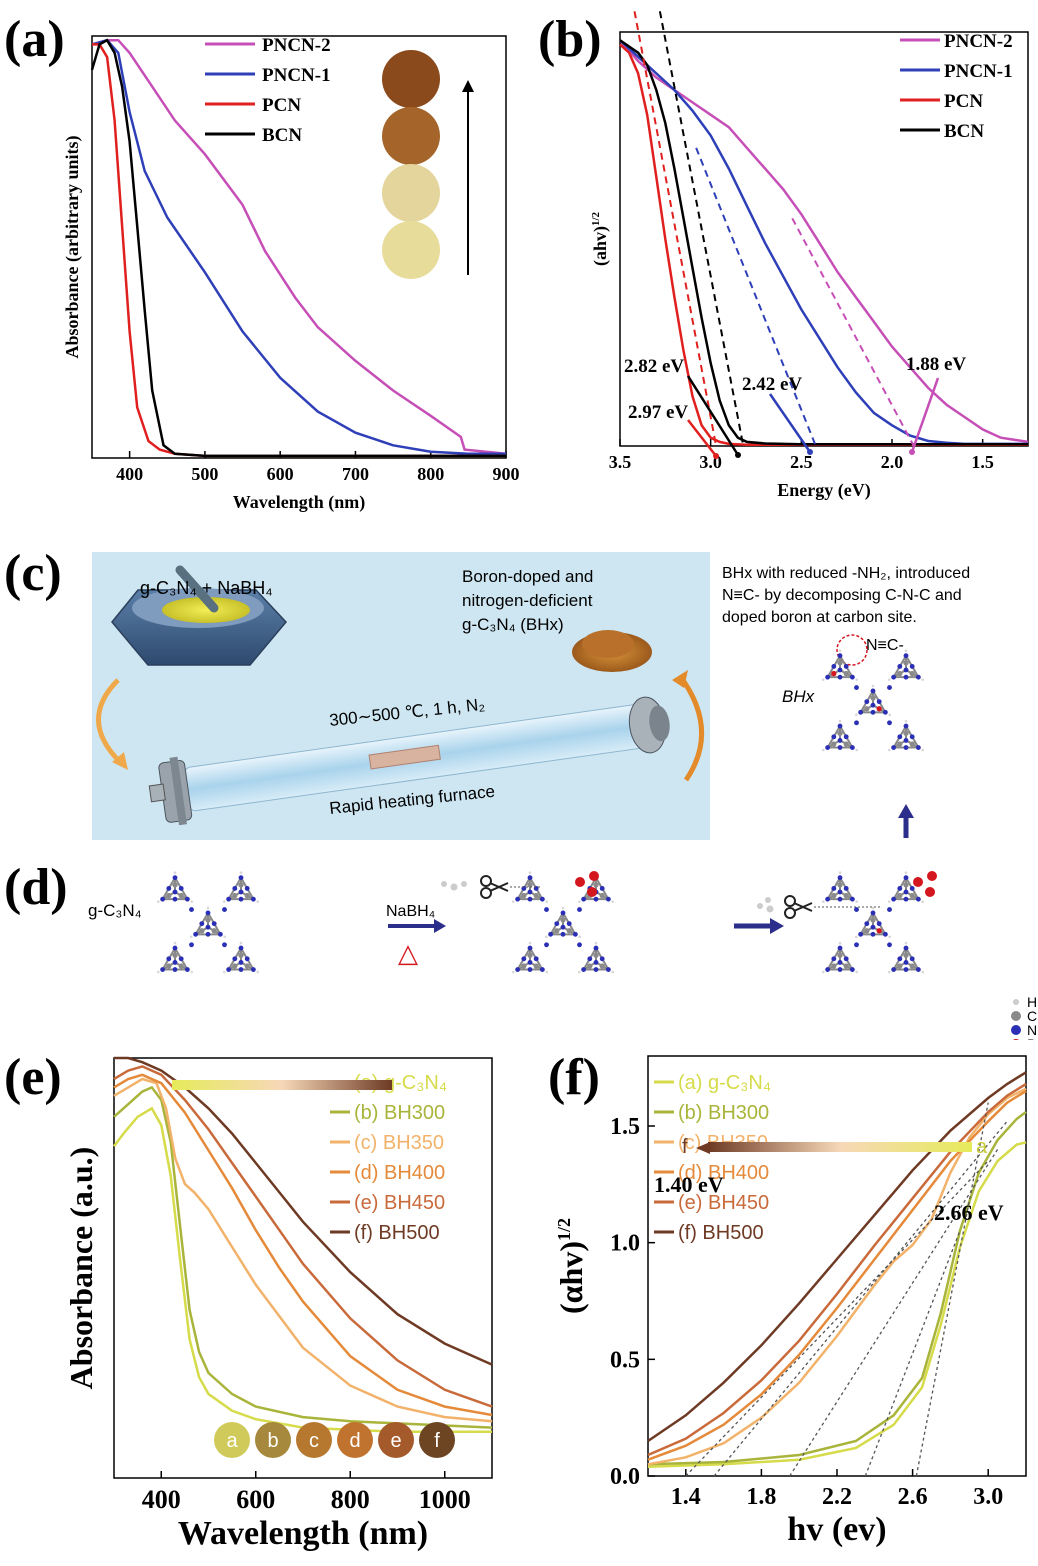 Image resolution: width=1038 pixels, height=1566 pixels. Describe the element at coordinates (570, 39) in the screenshot. I see `panel-label-b: (b)` at that location.